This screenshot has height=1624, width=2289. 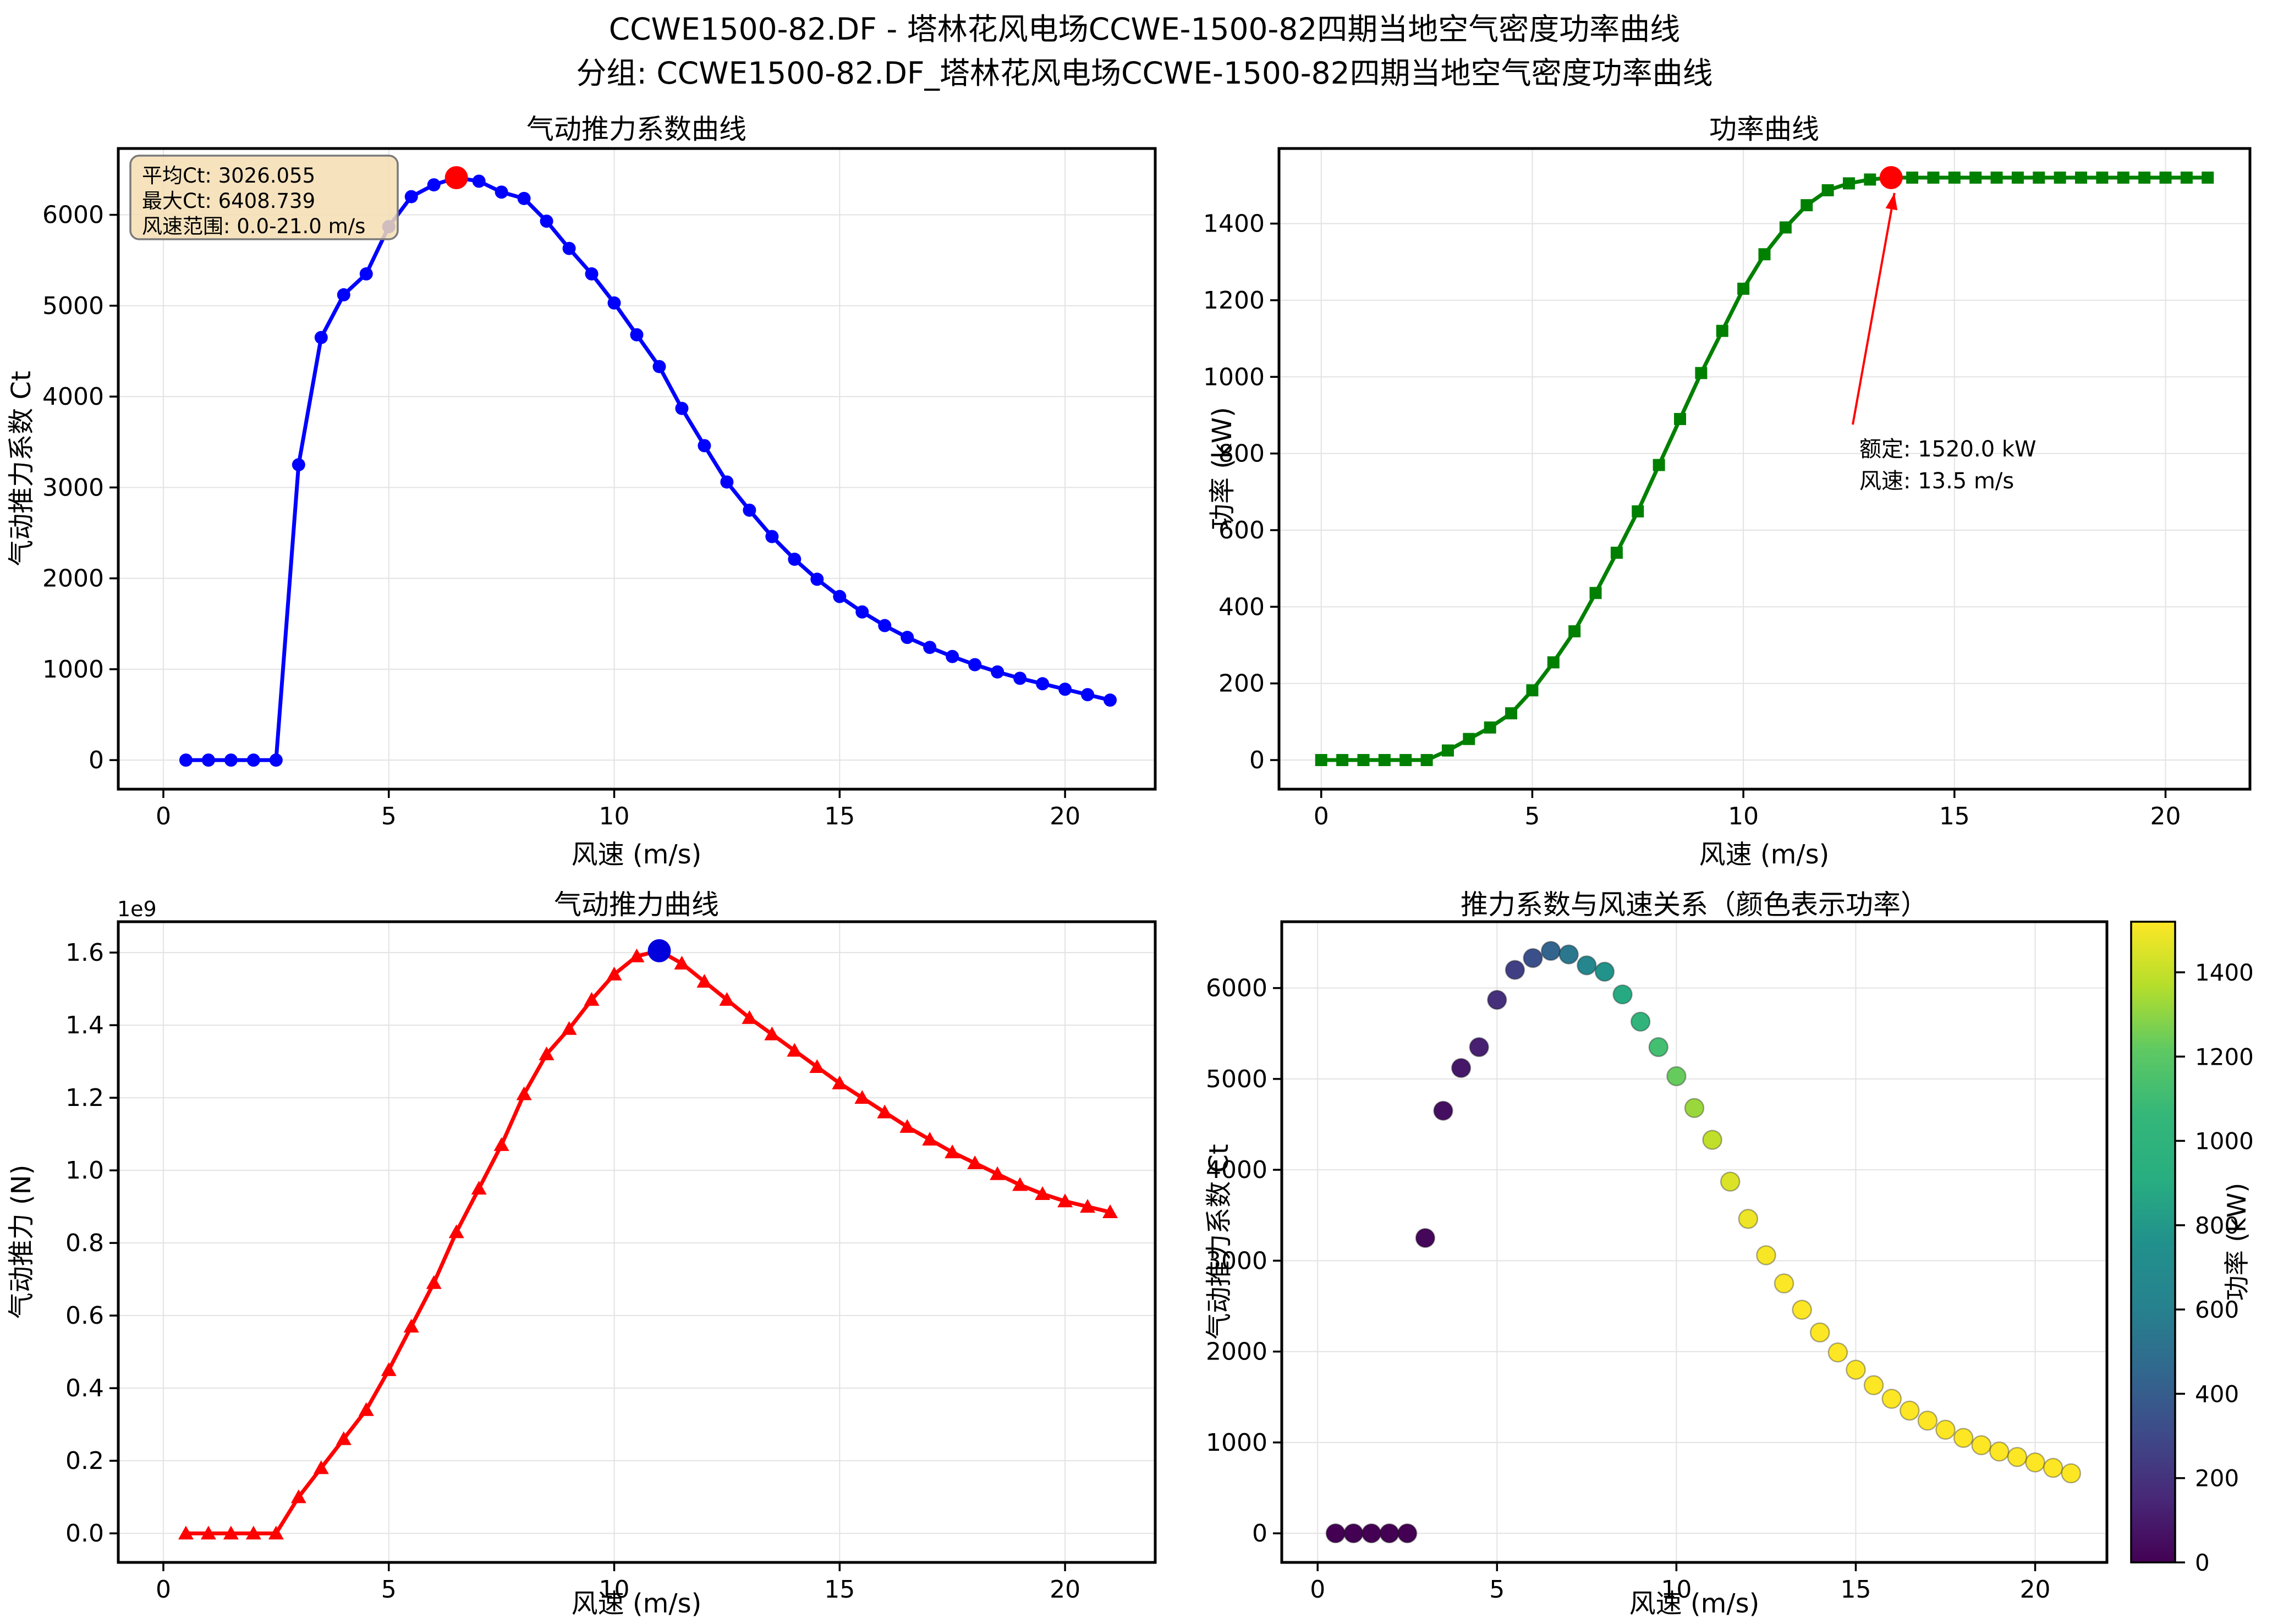 What do you see at coordinates (264, 197) in the screenshot?
I see `ct-stats-box` at bounding box center [264, 197].